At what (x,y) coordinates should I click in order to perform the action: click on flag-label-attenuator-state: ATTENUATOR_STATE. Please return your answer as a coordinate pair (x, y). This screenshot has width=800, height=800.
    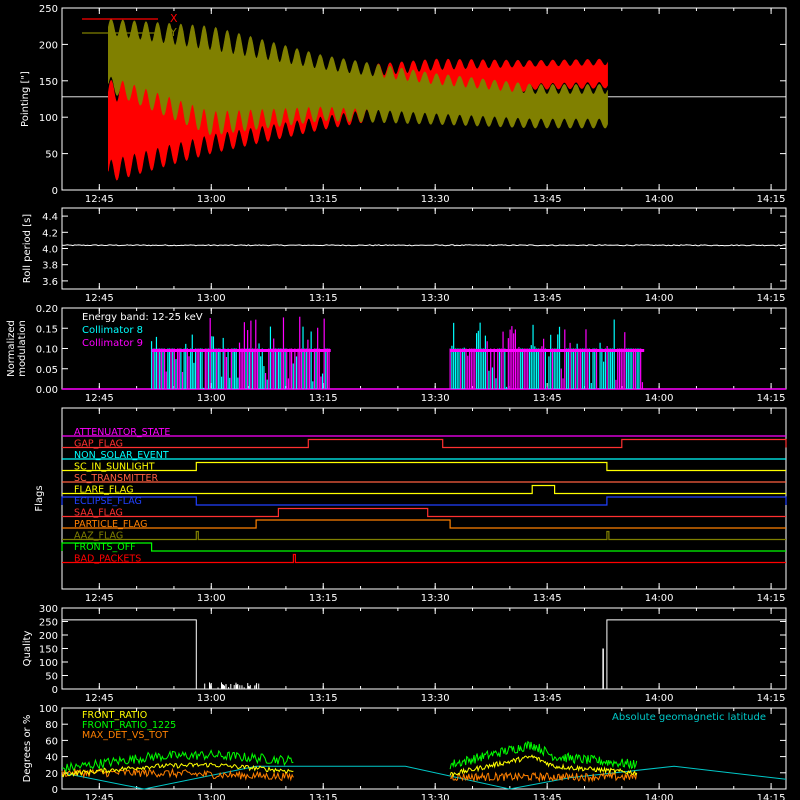
    Looking at the image, I should click on (122, 432).